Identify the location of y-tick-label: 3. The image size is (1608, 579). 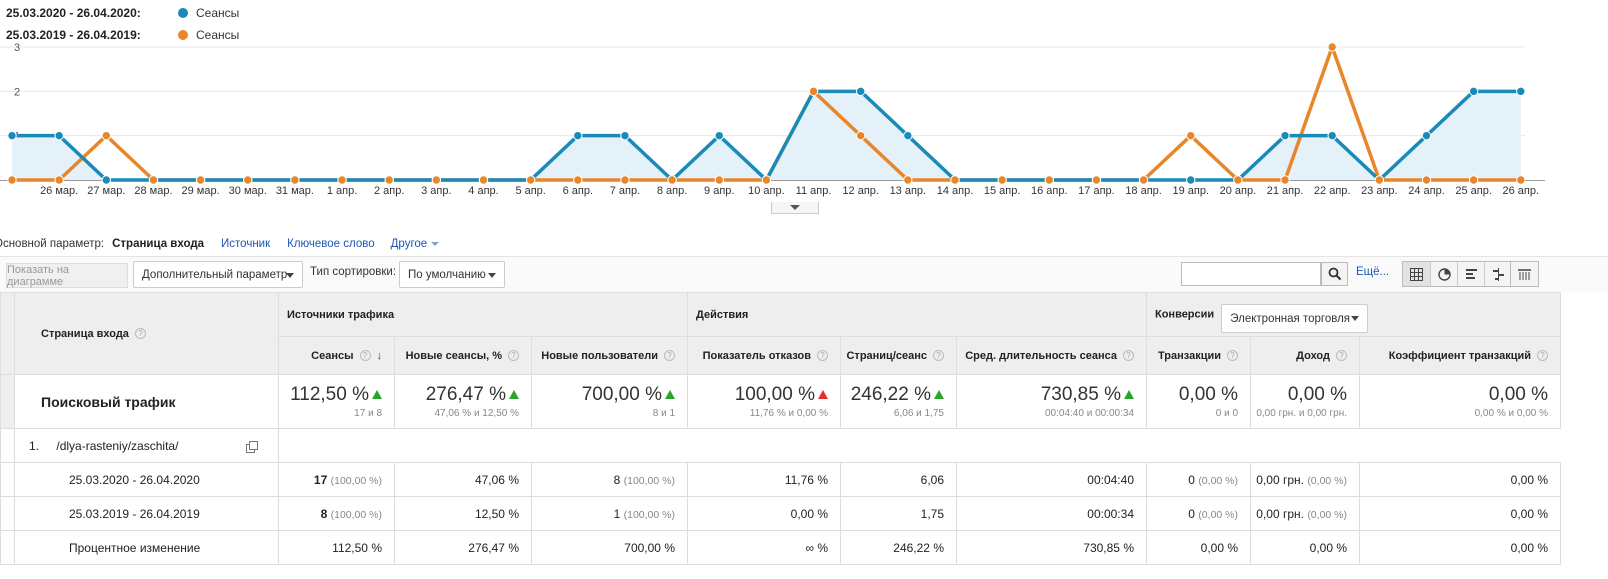
(17, 48).